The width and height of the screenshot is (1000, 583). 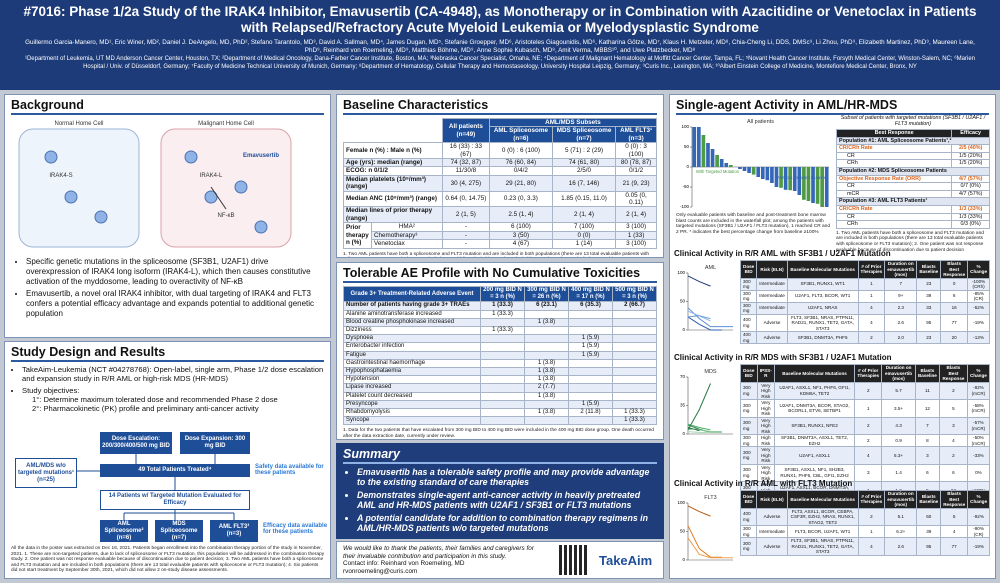 I want to click on table-cell: 400 mg, so click(x=748, y=322).